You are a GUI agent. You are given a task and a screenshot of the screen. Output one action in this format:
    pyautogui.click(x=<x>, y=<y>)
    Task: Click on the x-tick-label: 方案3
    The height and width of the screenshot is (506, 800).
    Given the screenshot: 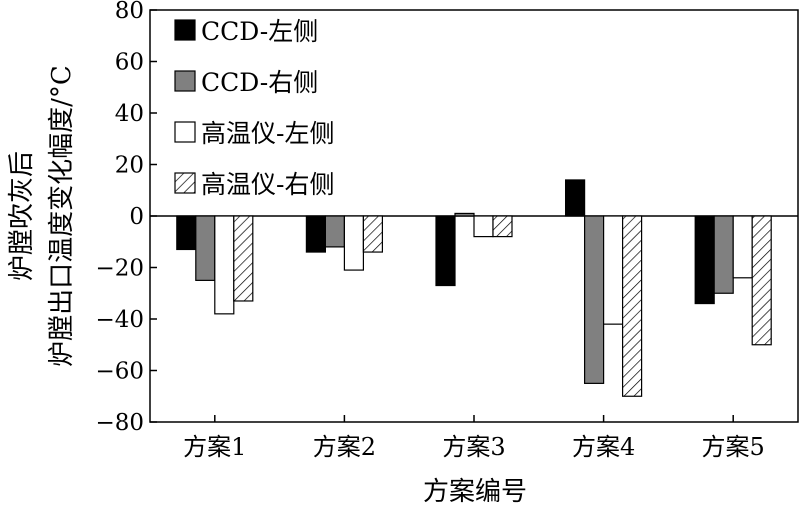 What is the action you would take?
    pyautogui.click(x=473, y=447)
    